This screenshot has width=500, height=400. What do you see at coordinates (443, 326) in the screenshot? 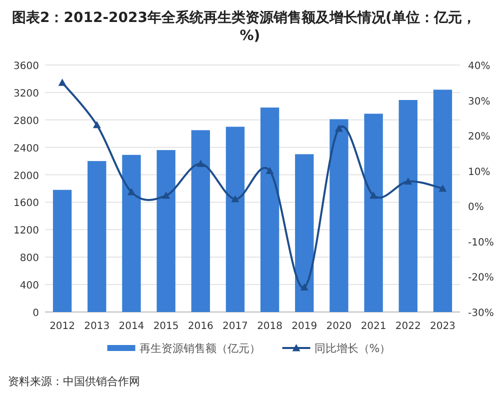
I see `x-tick-label: 2023` at bounding box center [443, 326].